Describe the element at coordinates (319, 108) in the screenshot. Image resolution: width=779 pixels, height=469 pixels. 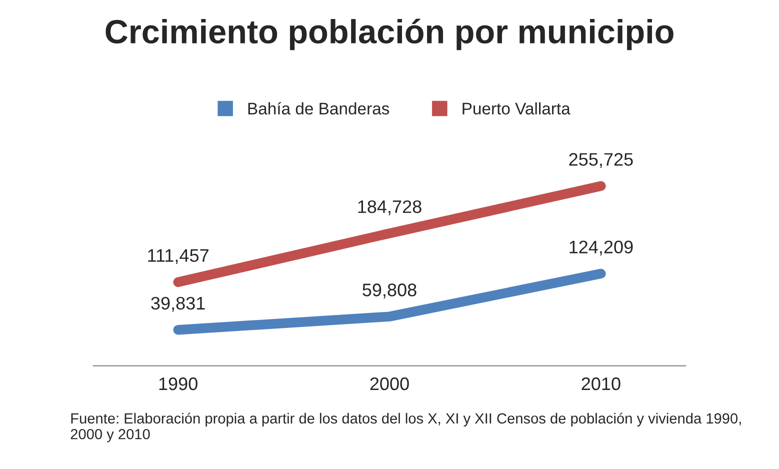
I see `legend-label: Bahía de Banderas` at that location.